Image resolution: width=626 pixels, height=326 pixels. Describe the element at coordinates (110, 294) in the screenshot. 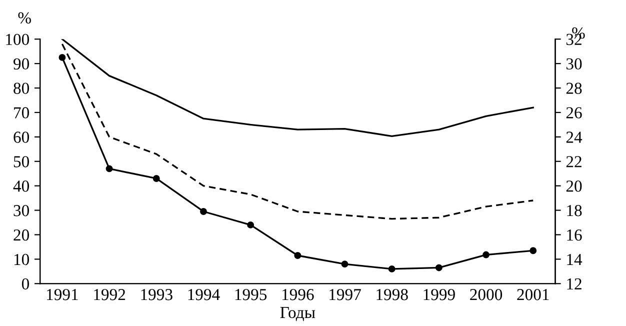

I see `x-tick-label: 1992` at that location.